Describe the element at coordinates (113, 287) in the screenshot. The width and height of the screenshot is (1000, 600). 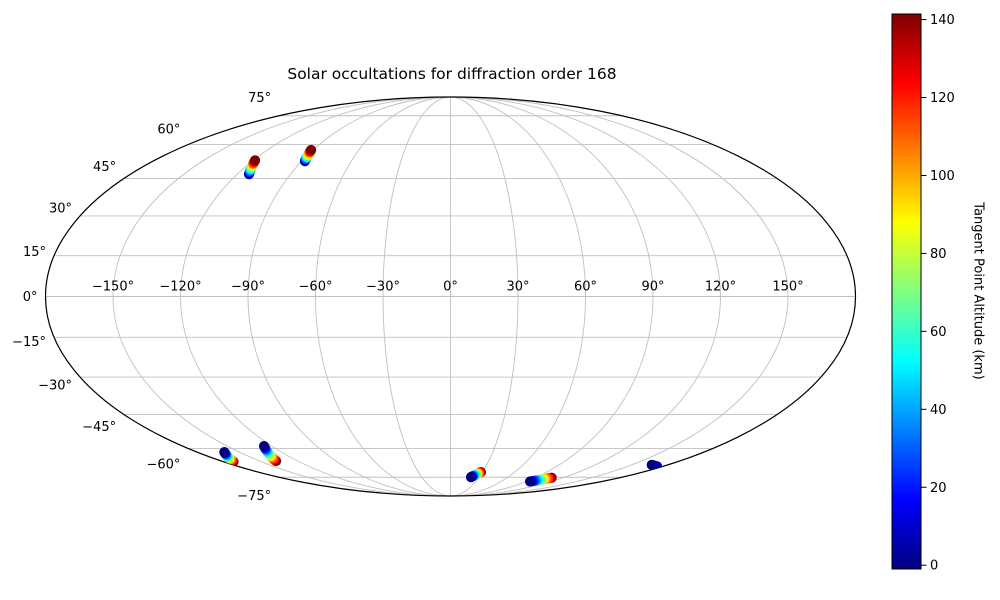
I see `lon-tick-label: −150°` at that location.